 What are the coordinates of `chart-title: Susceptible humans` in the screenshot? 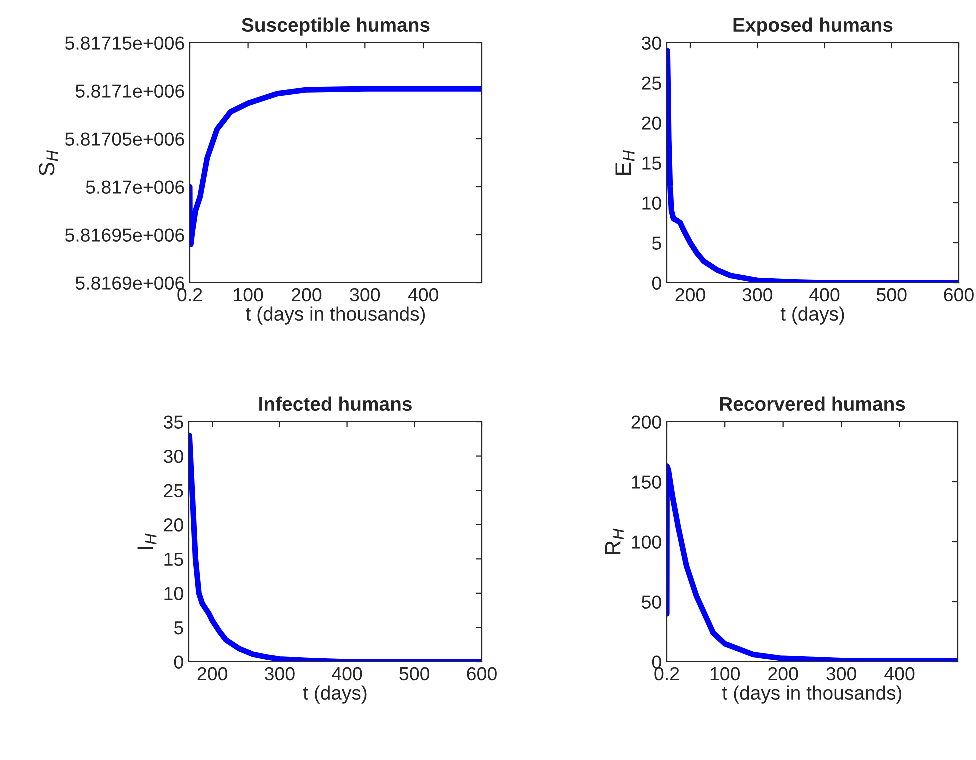 It's located at (336, 27).